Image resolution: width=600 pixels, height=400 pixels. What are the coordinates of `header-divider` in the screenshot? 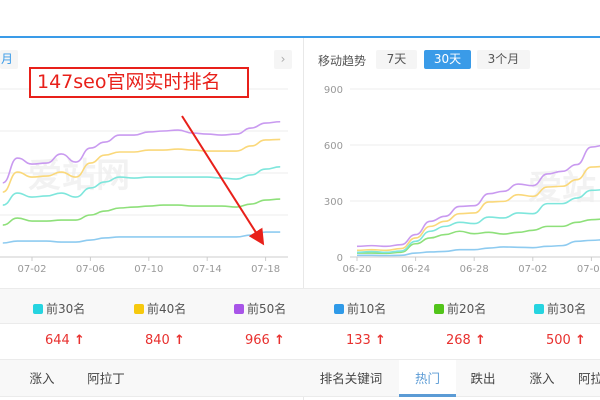 It's located at (300, 37).